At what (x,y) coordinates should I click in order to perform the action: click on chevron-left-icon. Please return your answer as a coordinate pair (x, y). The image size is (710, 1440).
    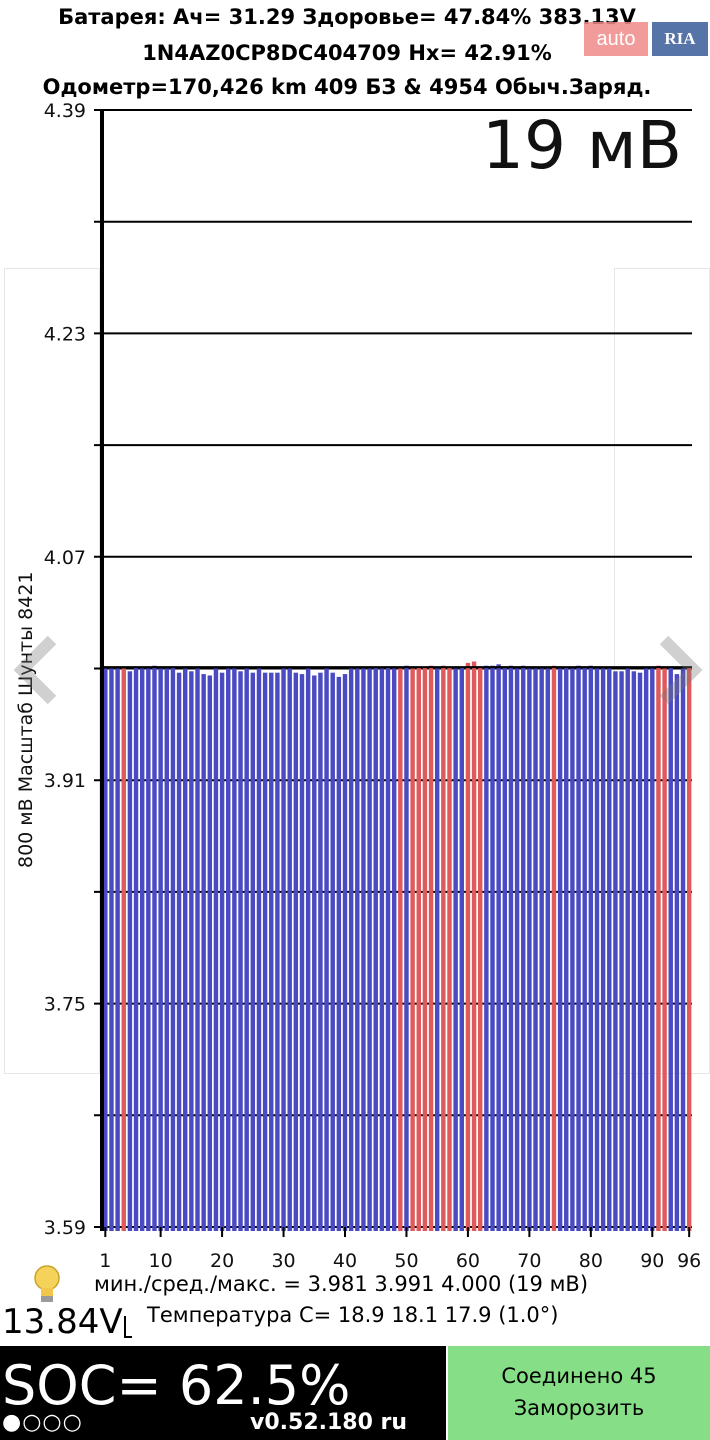
    Looking at the image, I should click on (35, 670).